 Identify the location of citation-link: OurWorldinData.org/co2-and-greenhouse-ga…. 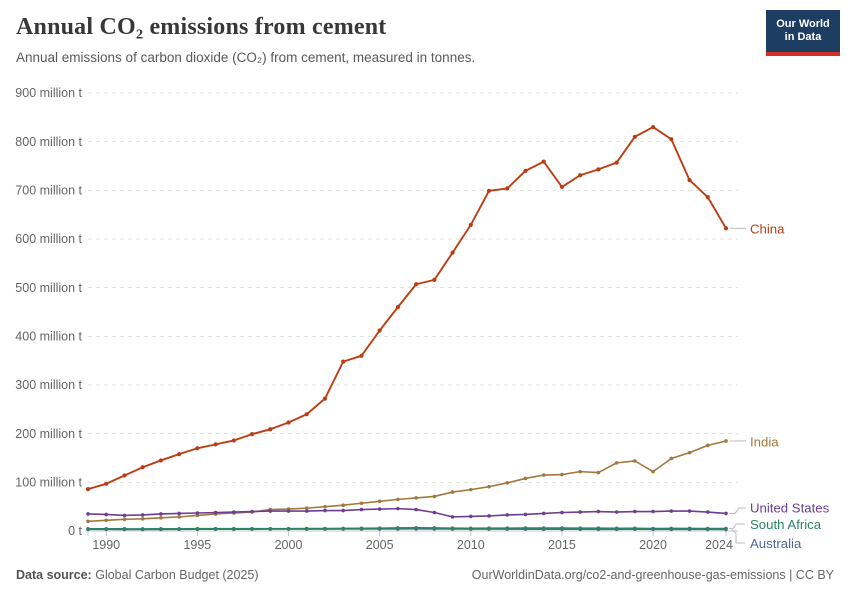
(652, 575).